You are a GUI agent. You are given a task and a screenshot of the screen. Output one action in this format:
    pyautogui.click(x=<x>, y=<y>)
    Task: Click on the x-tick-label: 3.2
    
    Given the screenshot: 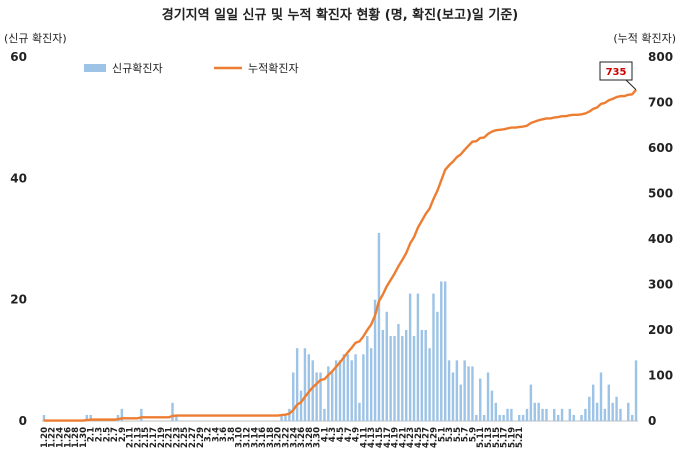 What is the action you would take?
    pyautogui.click(x=209, y=434)
    